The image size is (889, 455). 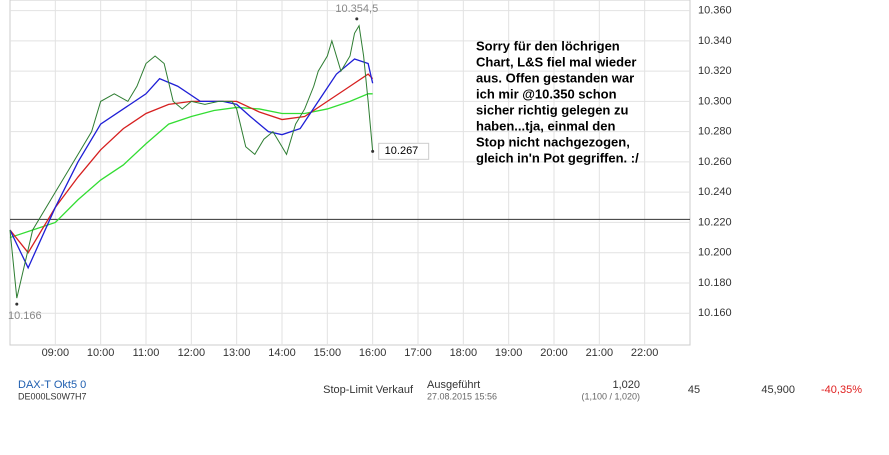 What do you see at coordinates (626, 385) in the screenshot?
I see `price: 1,020` at bounding box center [626, 385].